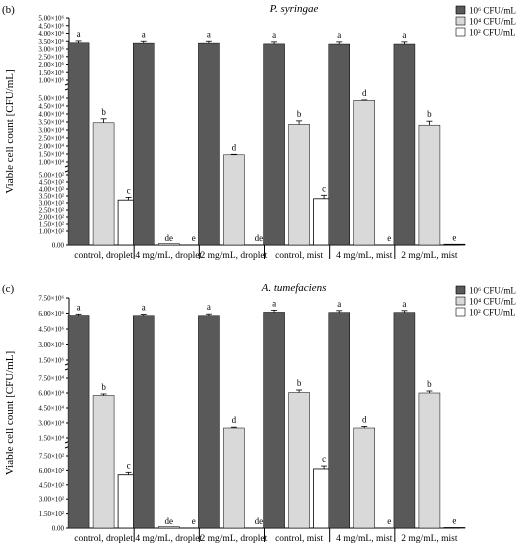 Image resolution: width=523 pixels, height=550 pixels. I want to click on y-tick-label: 3.50×10², so click(51, 197).